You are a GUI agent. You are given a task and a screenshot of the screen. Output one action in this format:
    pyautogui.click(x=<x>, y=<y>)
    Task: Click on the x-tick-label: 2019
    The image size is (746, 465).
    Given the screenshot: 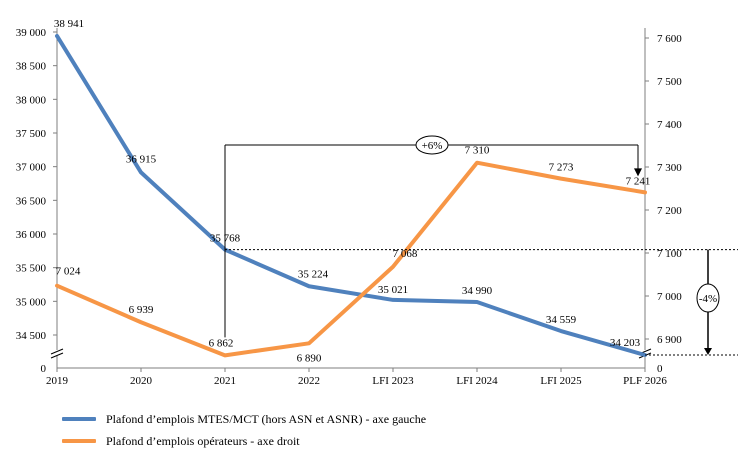 What is the action you would take?
    pyautogui.click(x=57, y=381)
    